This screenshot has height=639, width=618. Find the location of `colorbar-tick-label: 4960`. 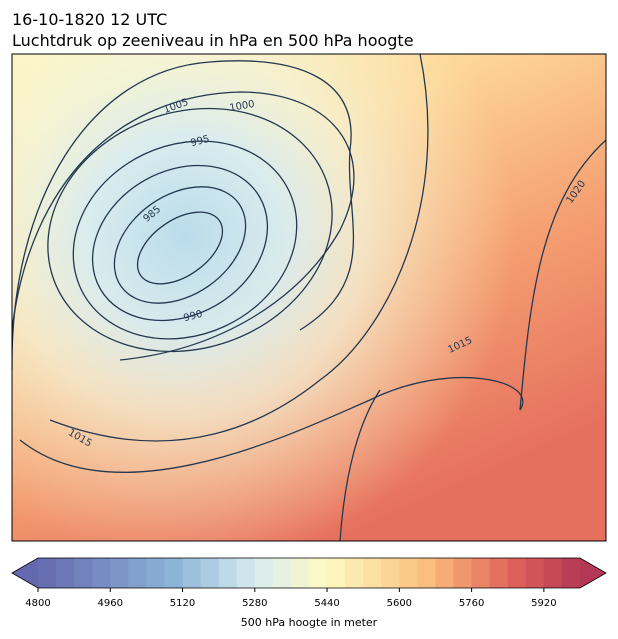

colorbar-tick-label: 4960 is located at coordinates (110, 603).